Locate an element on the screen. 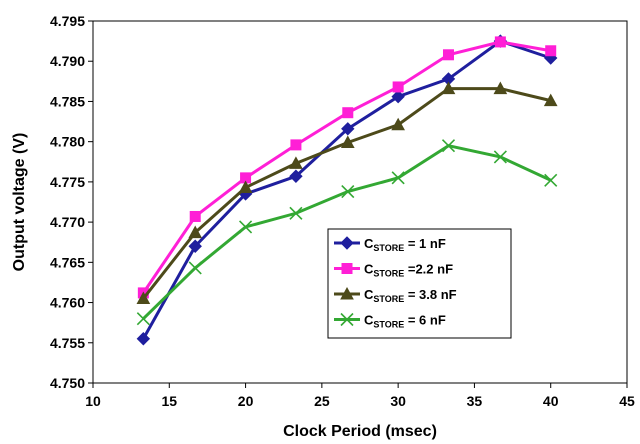 The width and height of the screenshot is (640, 444). legend-item-2: CSTORE =2.2 nF is located at coordinates (393, 270).